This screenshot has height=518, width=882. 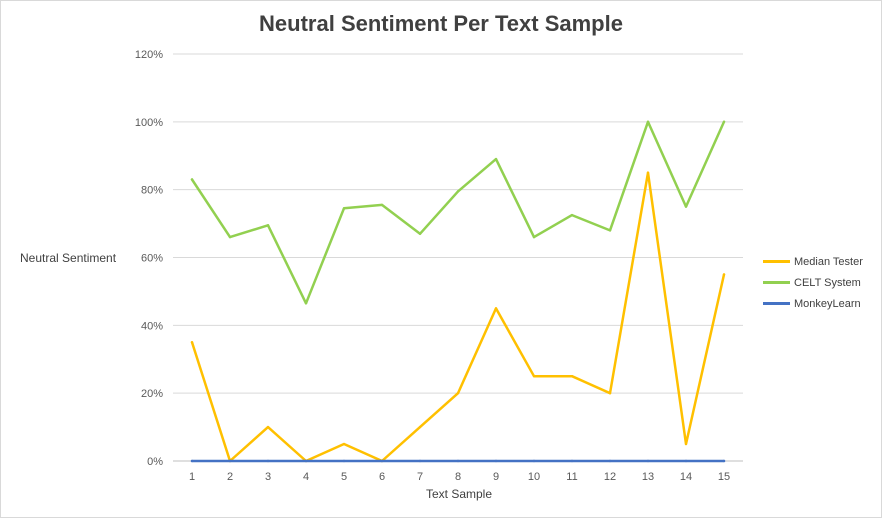 I want to click on x-tick-label: 12, so click(x=610, y=477).